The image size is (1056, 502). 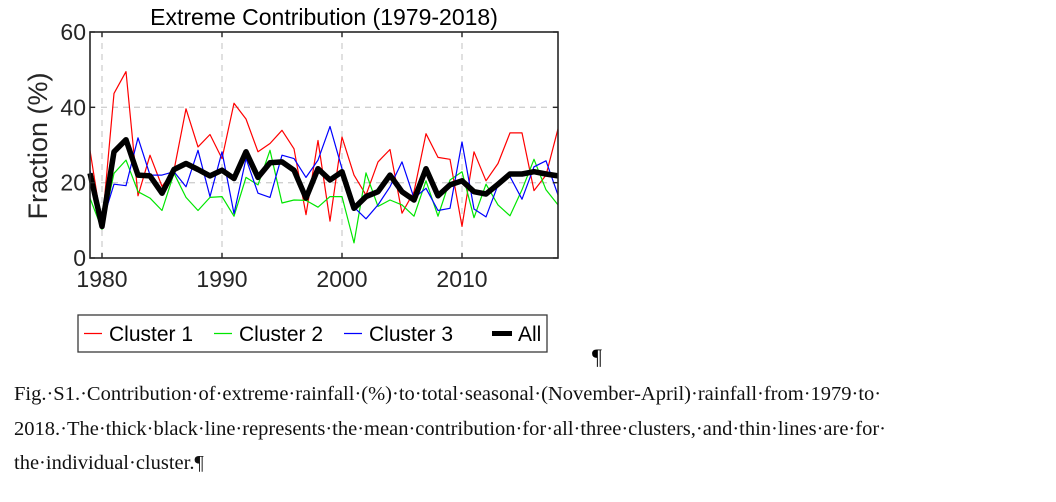 I want to click on legend-box, so click(x=312, y=333).